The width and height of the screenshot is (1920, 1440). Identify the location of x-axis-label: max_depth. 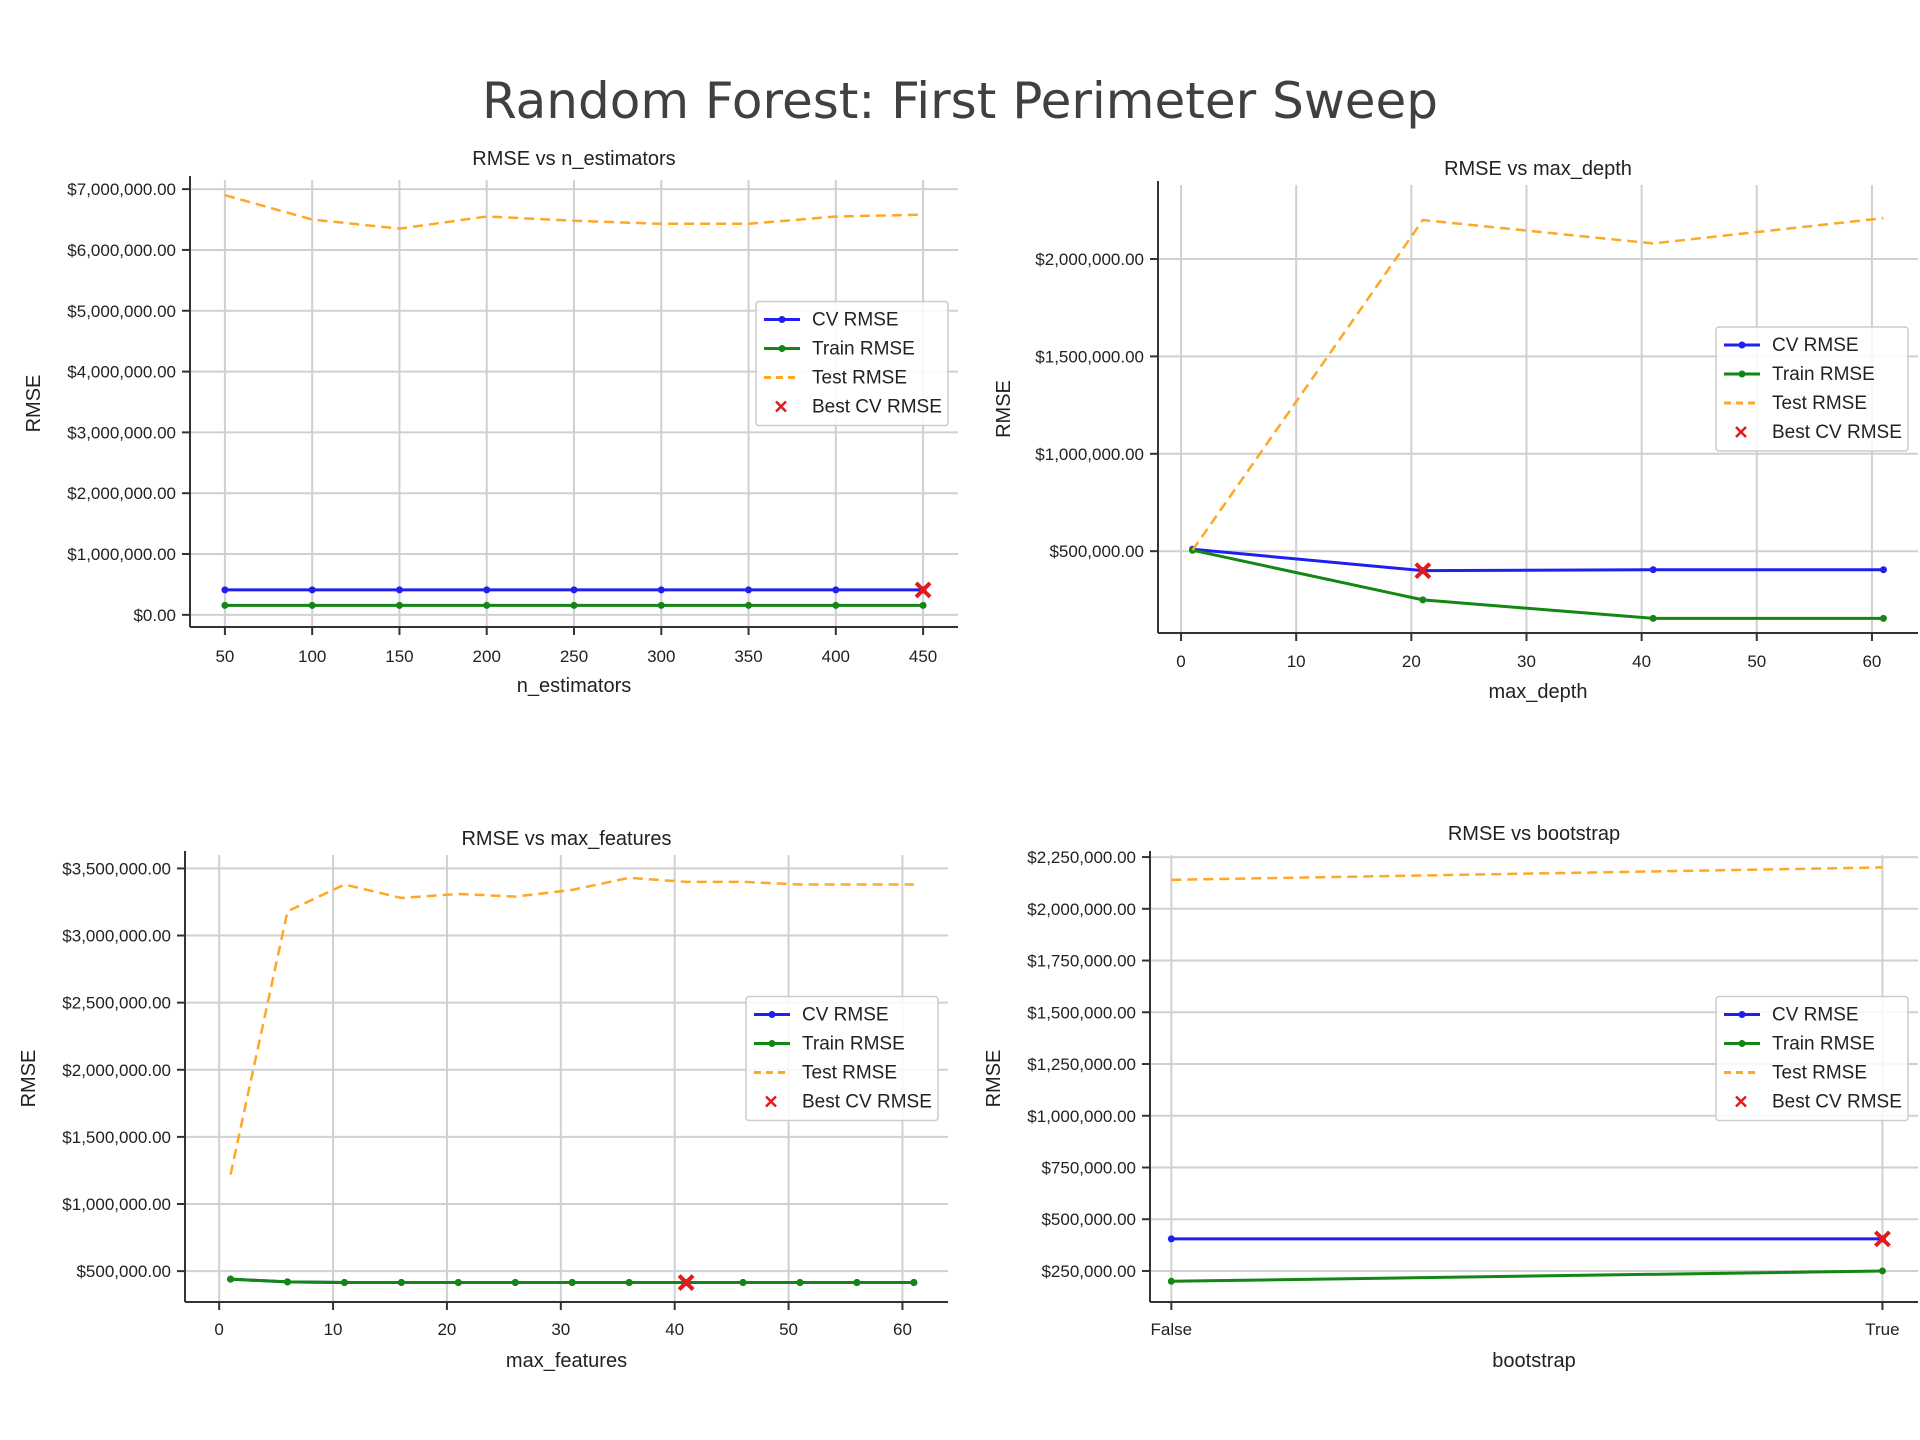
(1538, 692).